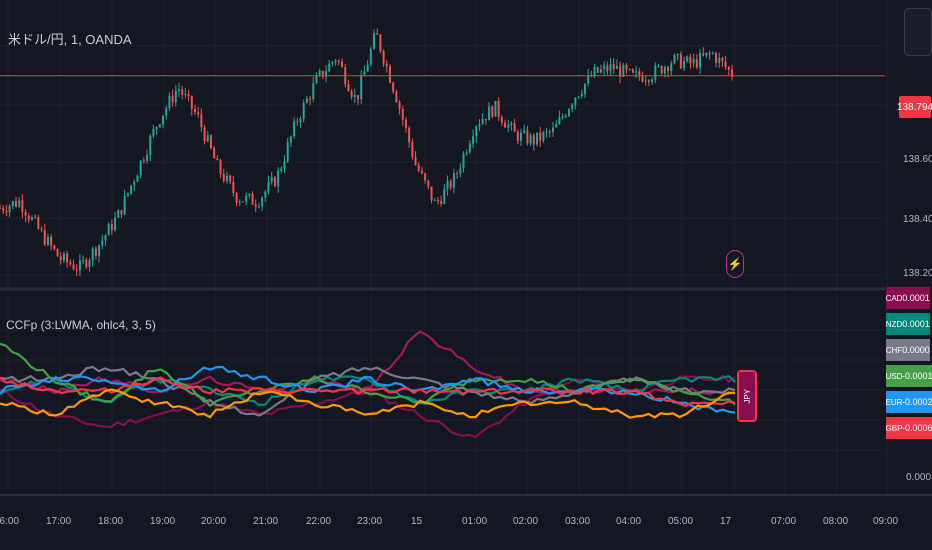 This screenshot has height=550, width=932. What do you see at coordinates (747, 396) in the screenshot?
I see `jpy-label: JPY` at bounding box center [747, 396].